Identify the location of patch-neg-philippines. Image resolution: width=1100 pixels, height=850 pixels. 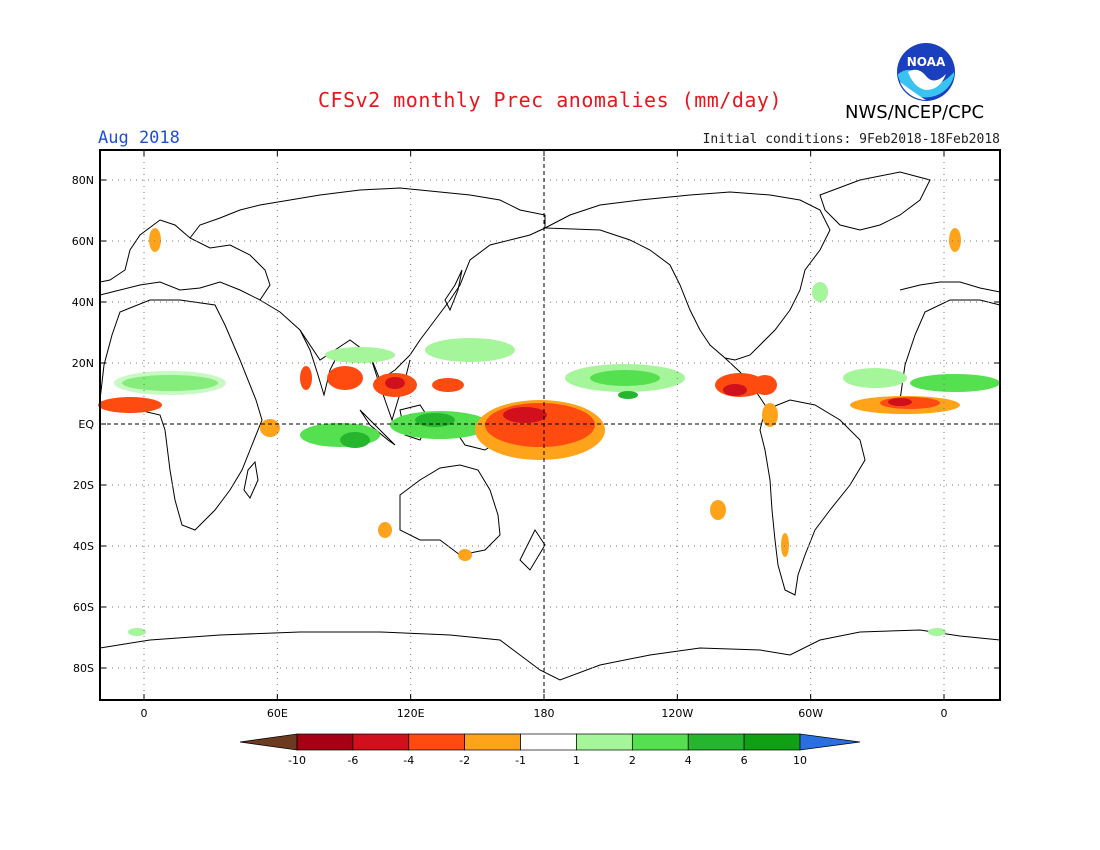
(448, 385).